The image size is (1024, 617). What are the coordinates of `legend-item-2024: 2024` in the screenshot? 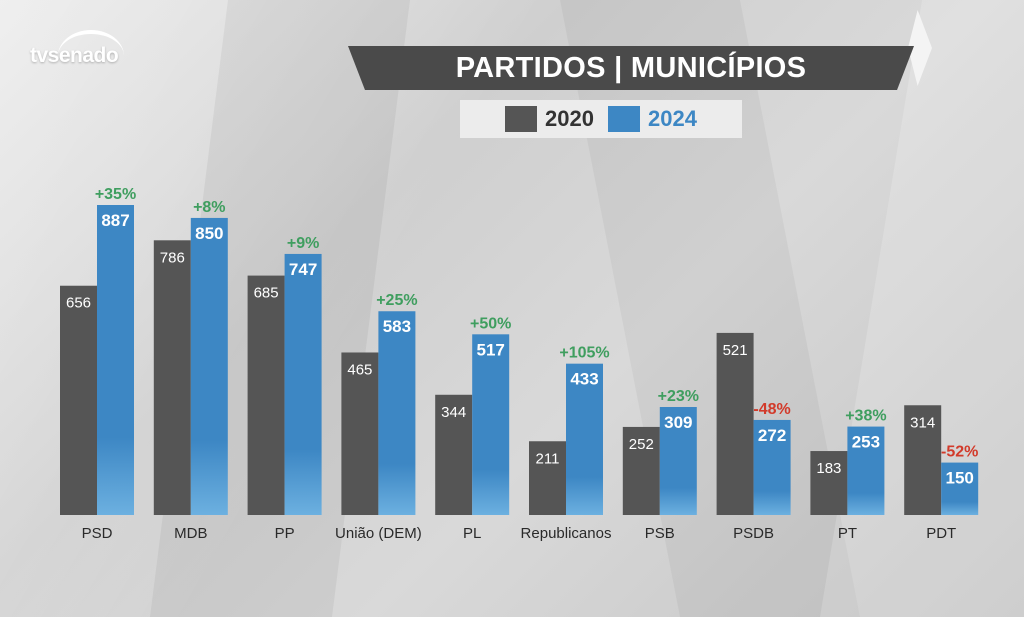 It's located at (652, 119).